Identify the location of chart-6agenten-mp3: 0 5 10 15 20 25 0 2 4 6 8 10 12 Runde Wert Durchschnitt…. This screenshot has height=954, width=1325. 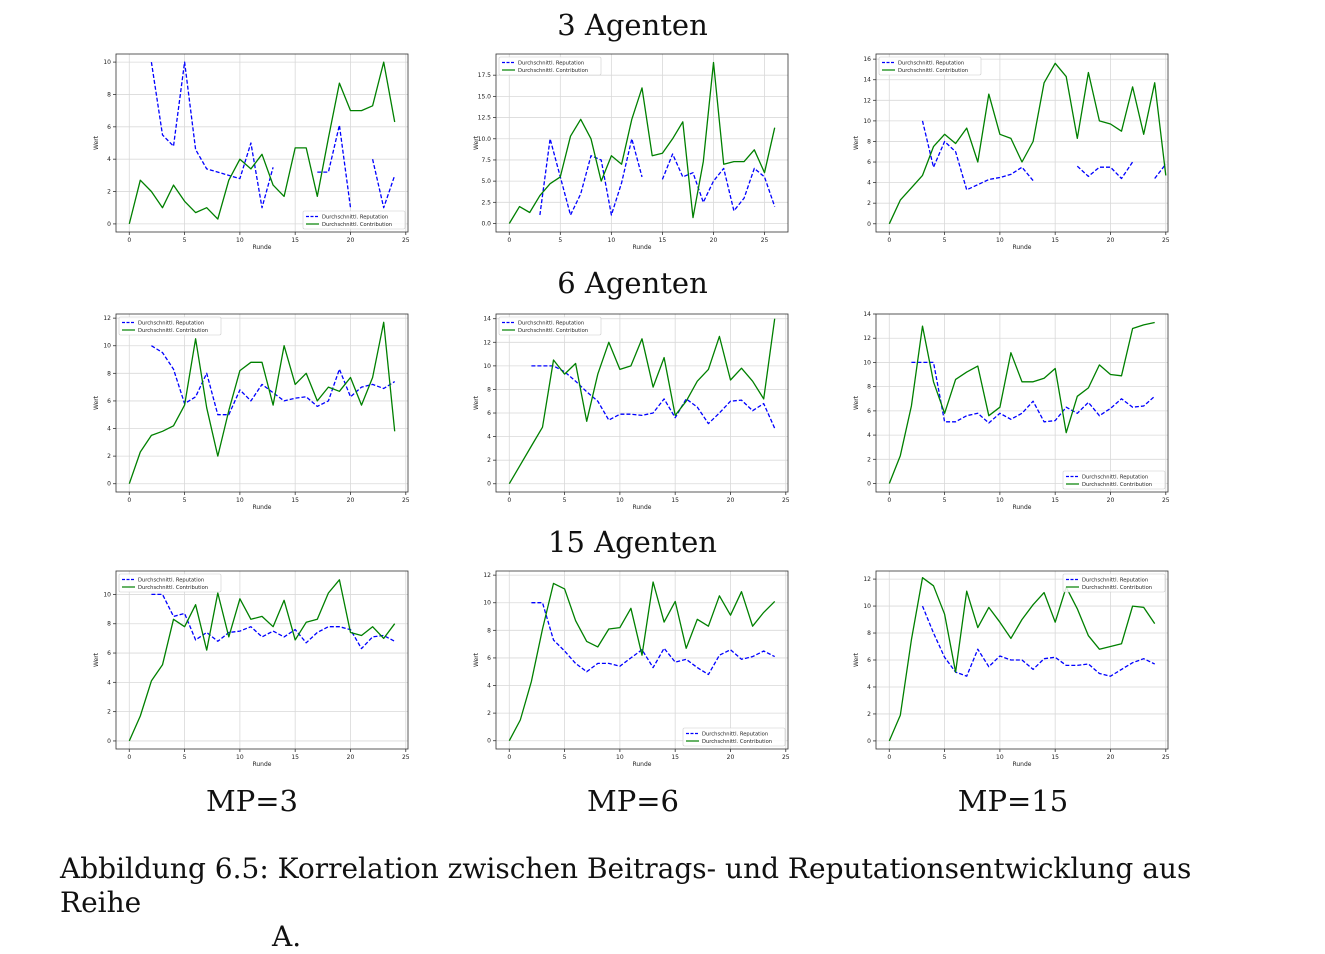
(251, 412).